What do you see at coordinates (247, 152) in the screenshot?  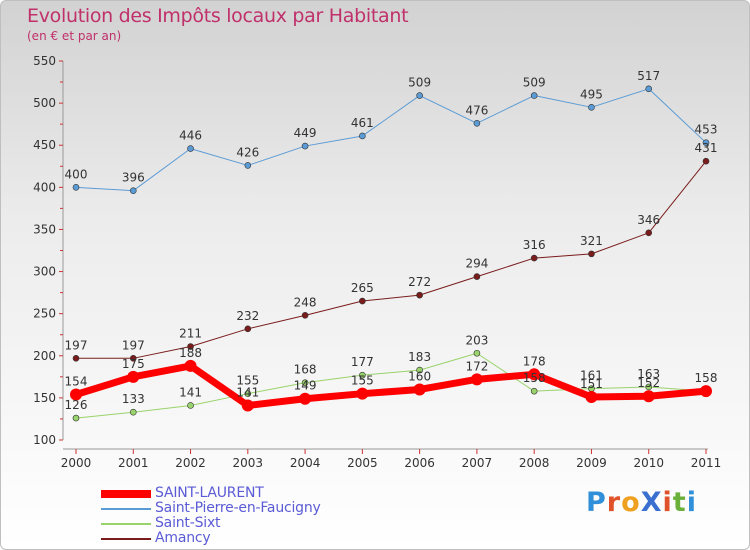 I see `data-label: 426` at bounding box center [247, 152].